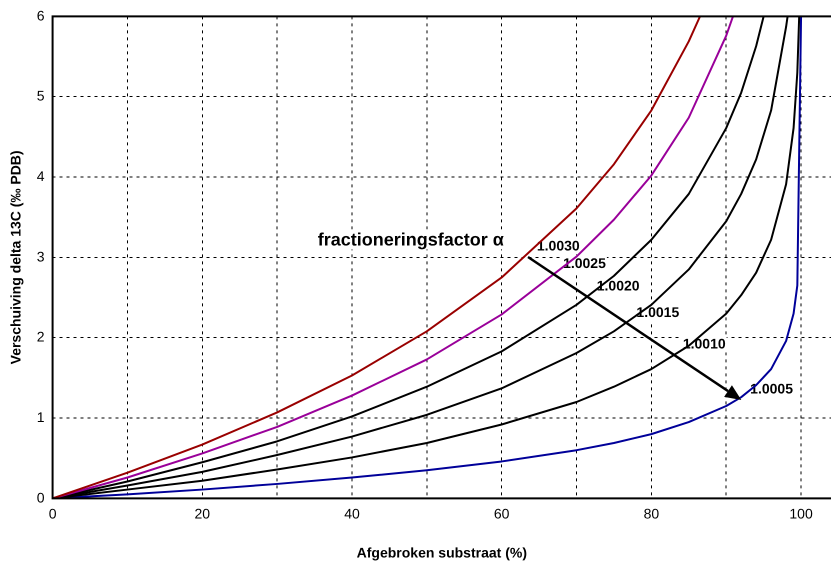 The height and width of the screenshot is (570, 831). I want to click on y-tick-label: 5, so click(40, 96).